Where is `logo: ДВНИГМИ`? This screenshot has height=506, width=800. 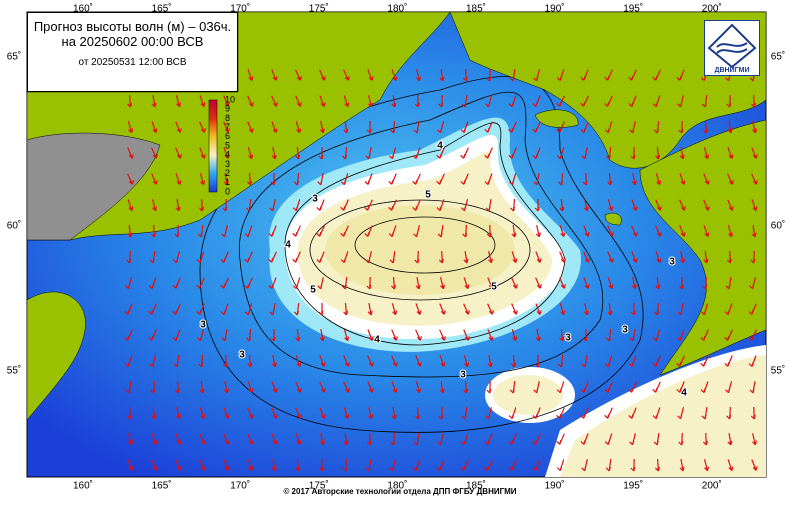 logo: ДВНИГМИ is located at coordinates (732, 48).